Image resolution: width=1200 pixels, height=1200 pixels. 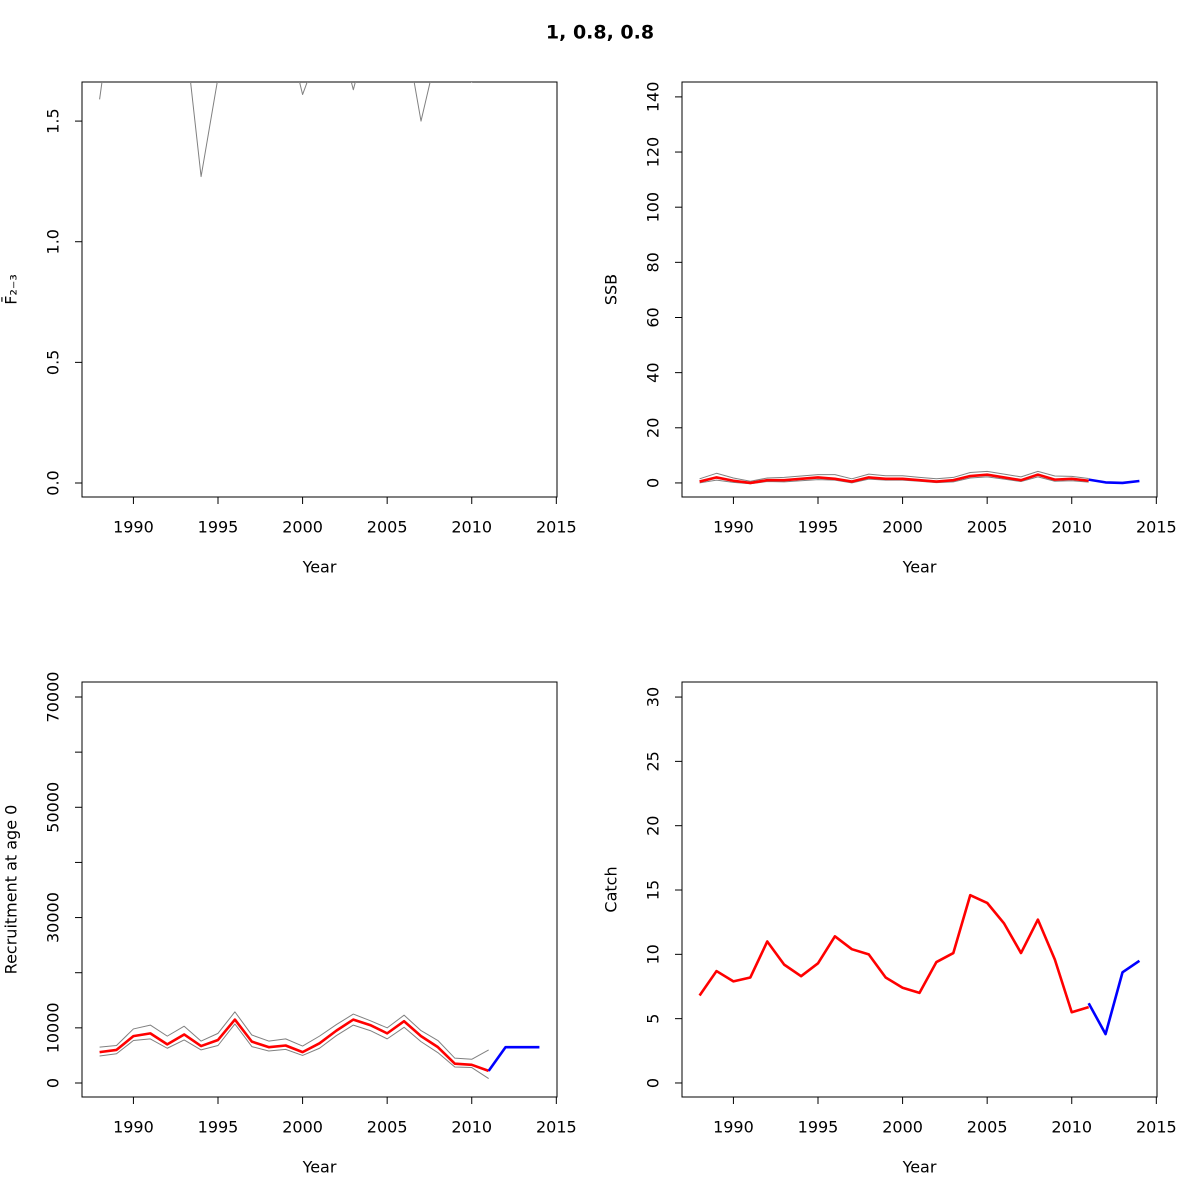 I want to click on y-tick-label: 100, so click(x=653, y=207).